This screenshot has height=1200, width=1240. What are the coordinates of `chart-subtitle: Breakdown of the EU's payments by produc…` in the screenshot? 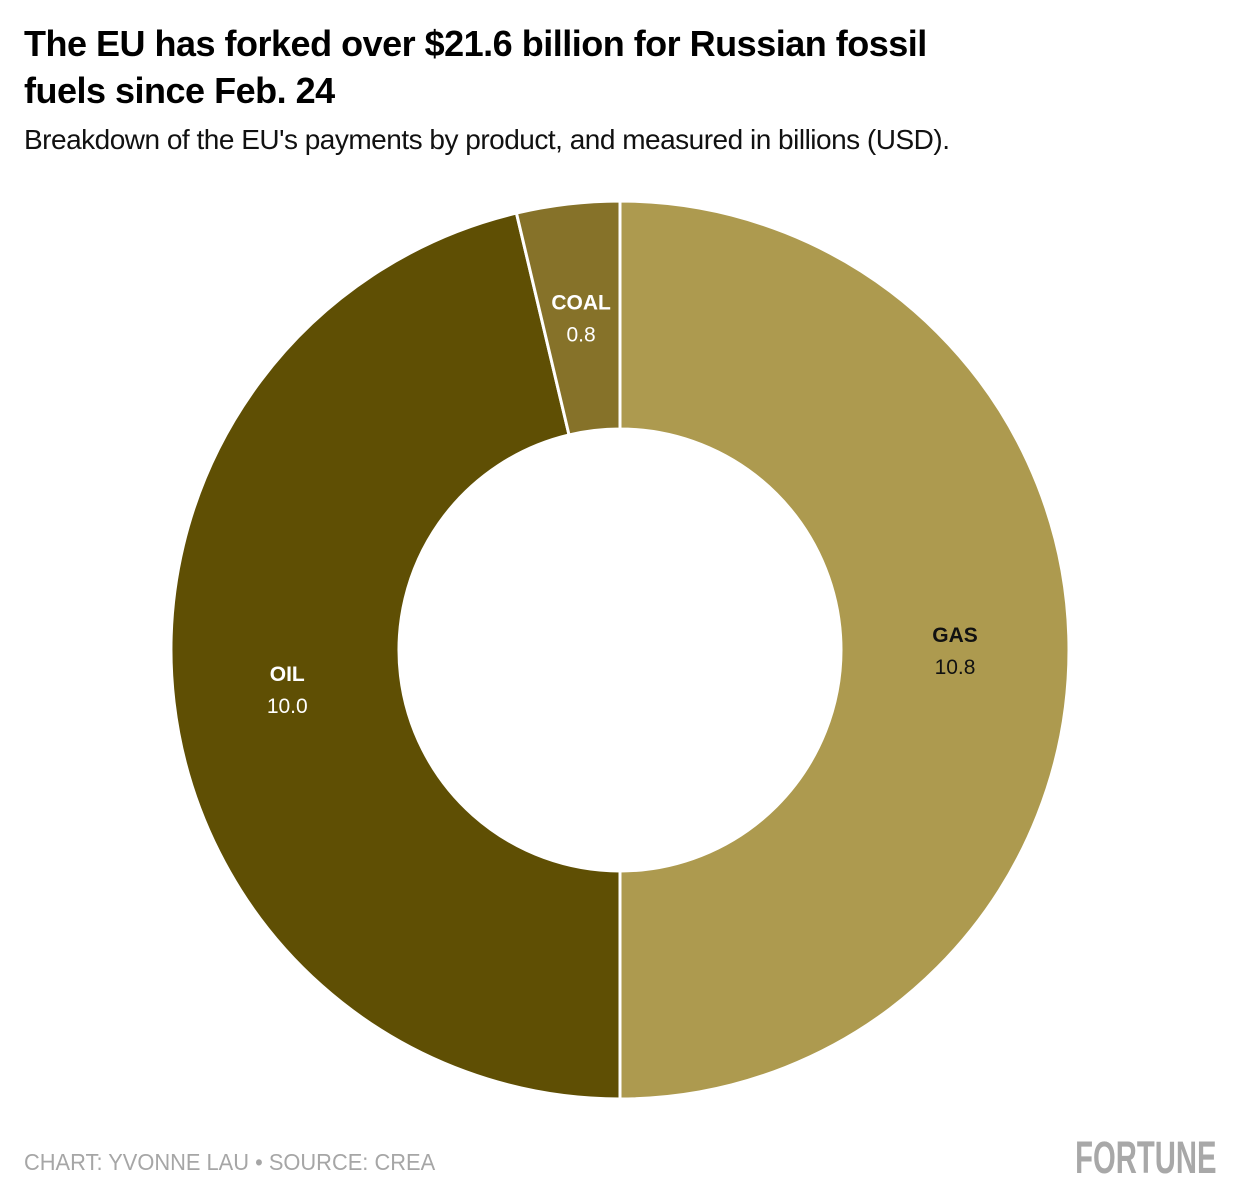 It's located at (487, 139).